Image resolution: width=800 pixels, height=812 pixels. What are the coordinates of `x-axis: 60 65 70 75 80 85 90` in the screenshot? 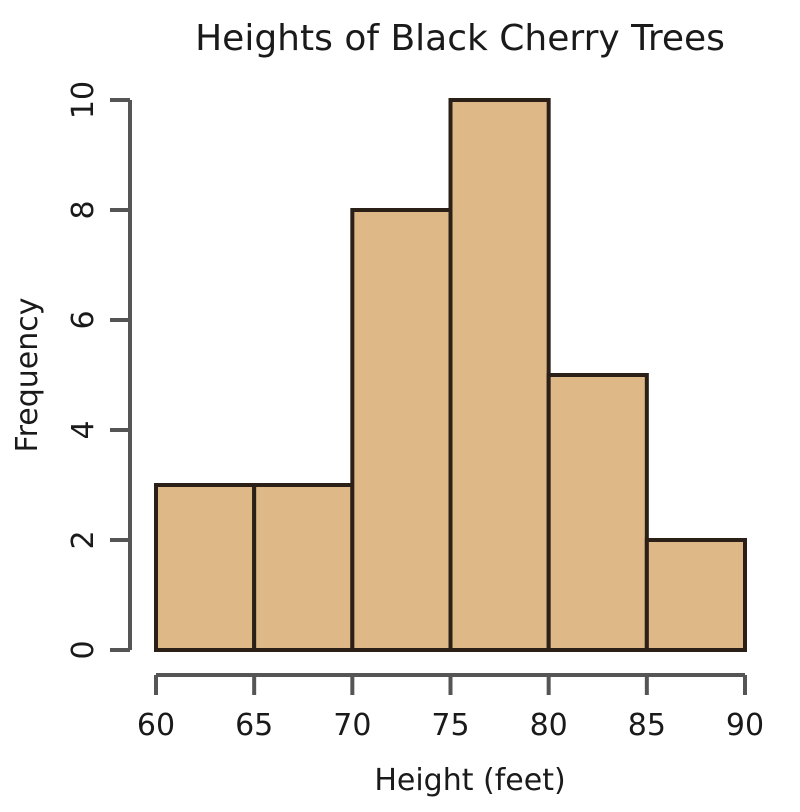 It's located at (450, 708).